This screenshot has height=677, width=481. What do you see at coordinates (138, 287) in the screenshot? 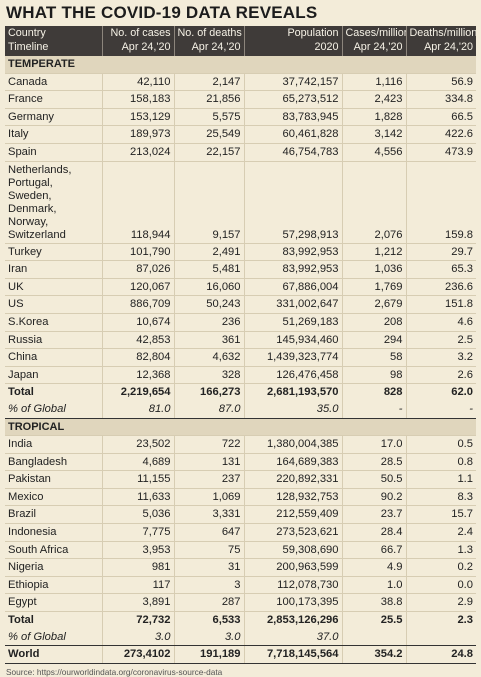
I see `value-cell: 120,067` at bounding box center [138, 287].